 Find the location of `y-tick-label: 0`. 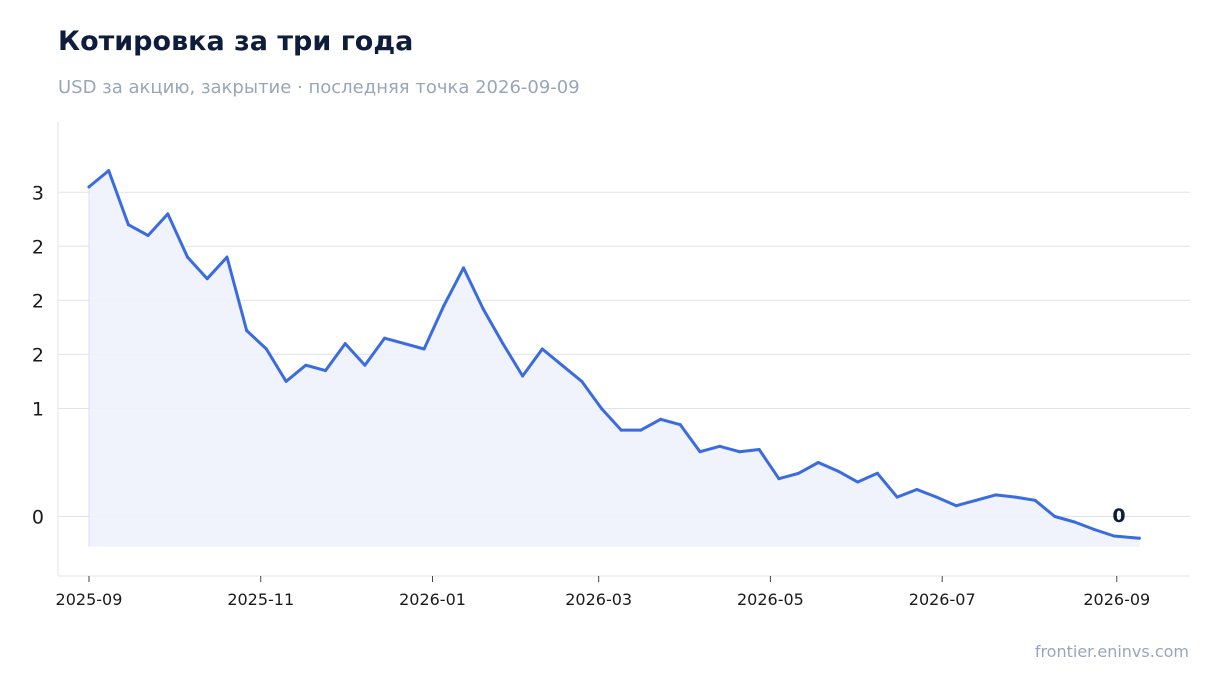

y-tick-label: 0 is located at coordinates (38, 518).